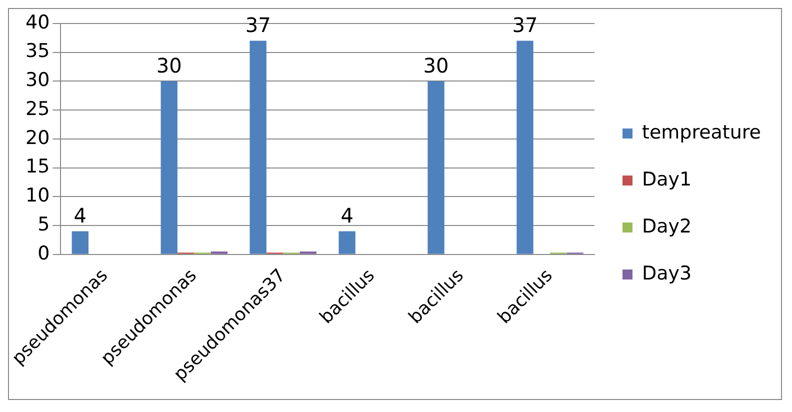 Image resolution: width=792 pixels, height=412 pixels. Describe the element at coordinates (667, 226) in the screenshot. I see `legend-label: Day2` at that location.